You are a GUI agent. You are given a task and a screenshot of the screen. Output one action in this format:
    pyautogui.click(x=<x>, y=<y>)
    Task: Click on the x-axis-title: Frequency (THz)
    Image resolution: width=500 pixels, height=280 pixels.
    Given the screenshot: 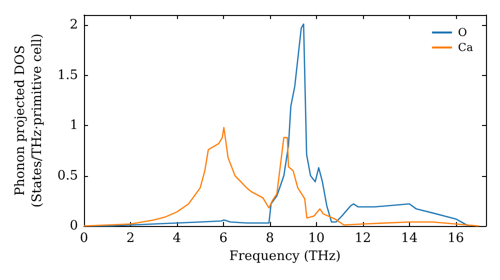 What is the action you would take?
    pyautogui.click(x=285, y=256)
    